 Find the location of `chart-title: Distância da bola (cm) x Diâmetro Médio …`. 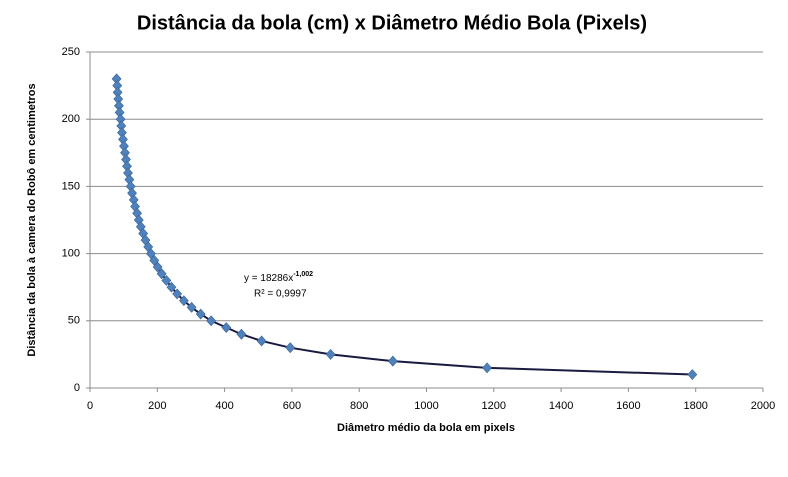

chart-title: Distância da bola (cm) x Diâmetro Médio … is located at coordinates (392, 23).